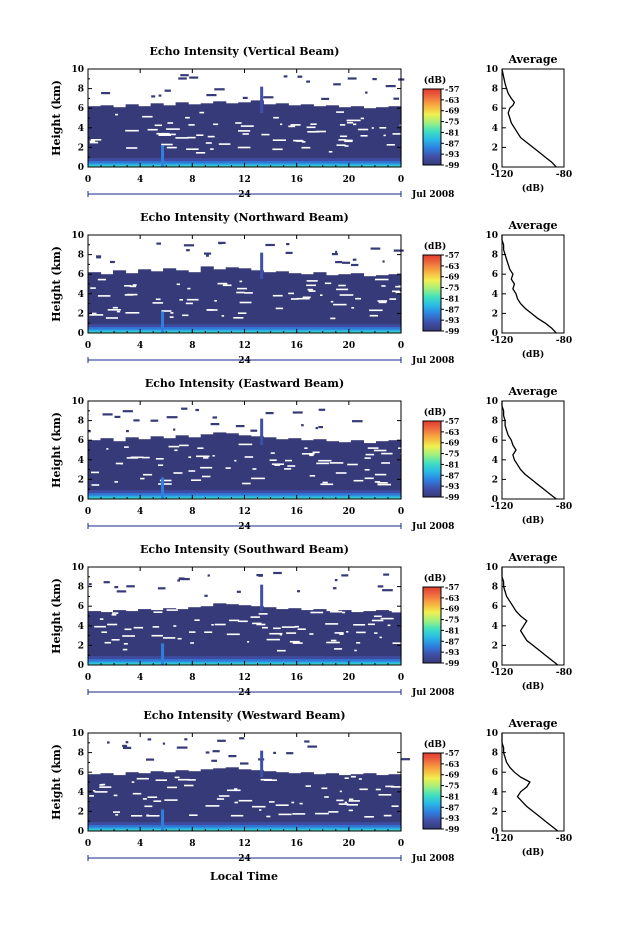  Describe the element at coordinates (452, 298) in the screenshot. I see `colorbar-tick-label: -81` at that location.